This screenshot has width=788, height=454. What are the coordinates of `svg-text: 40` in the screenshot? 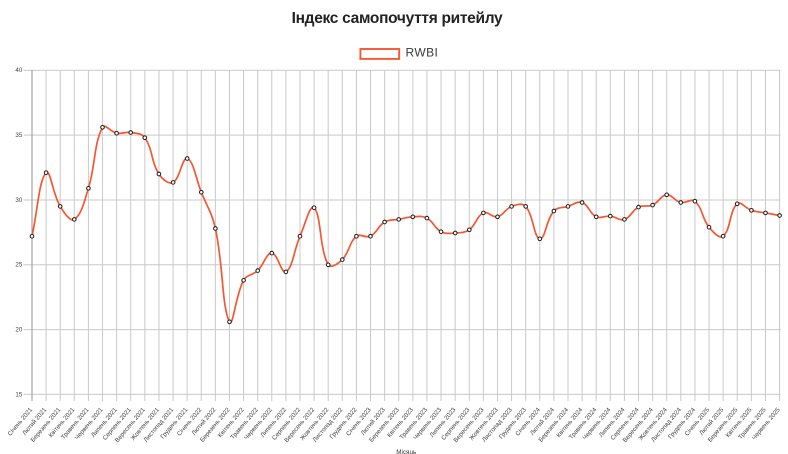 It's located at (18, 70).